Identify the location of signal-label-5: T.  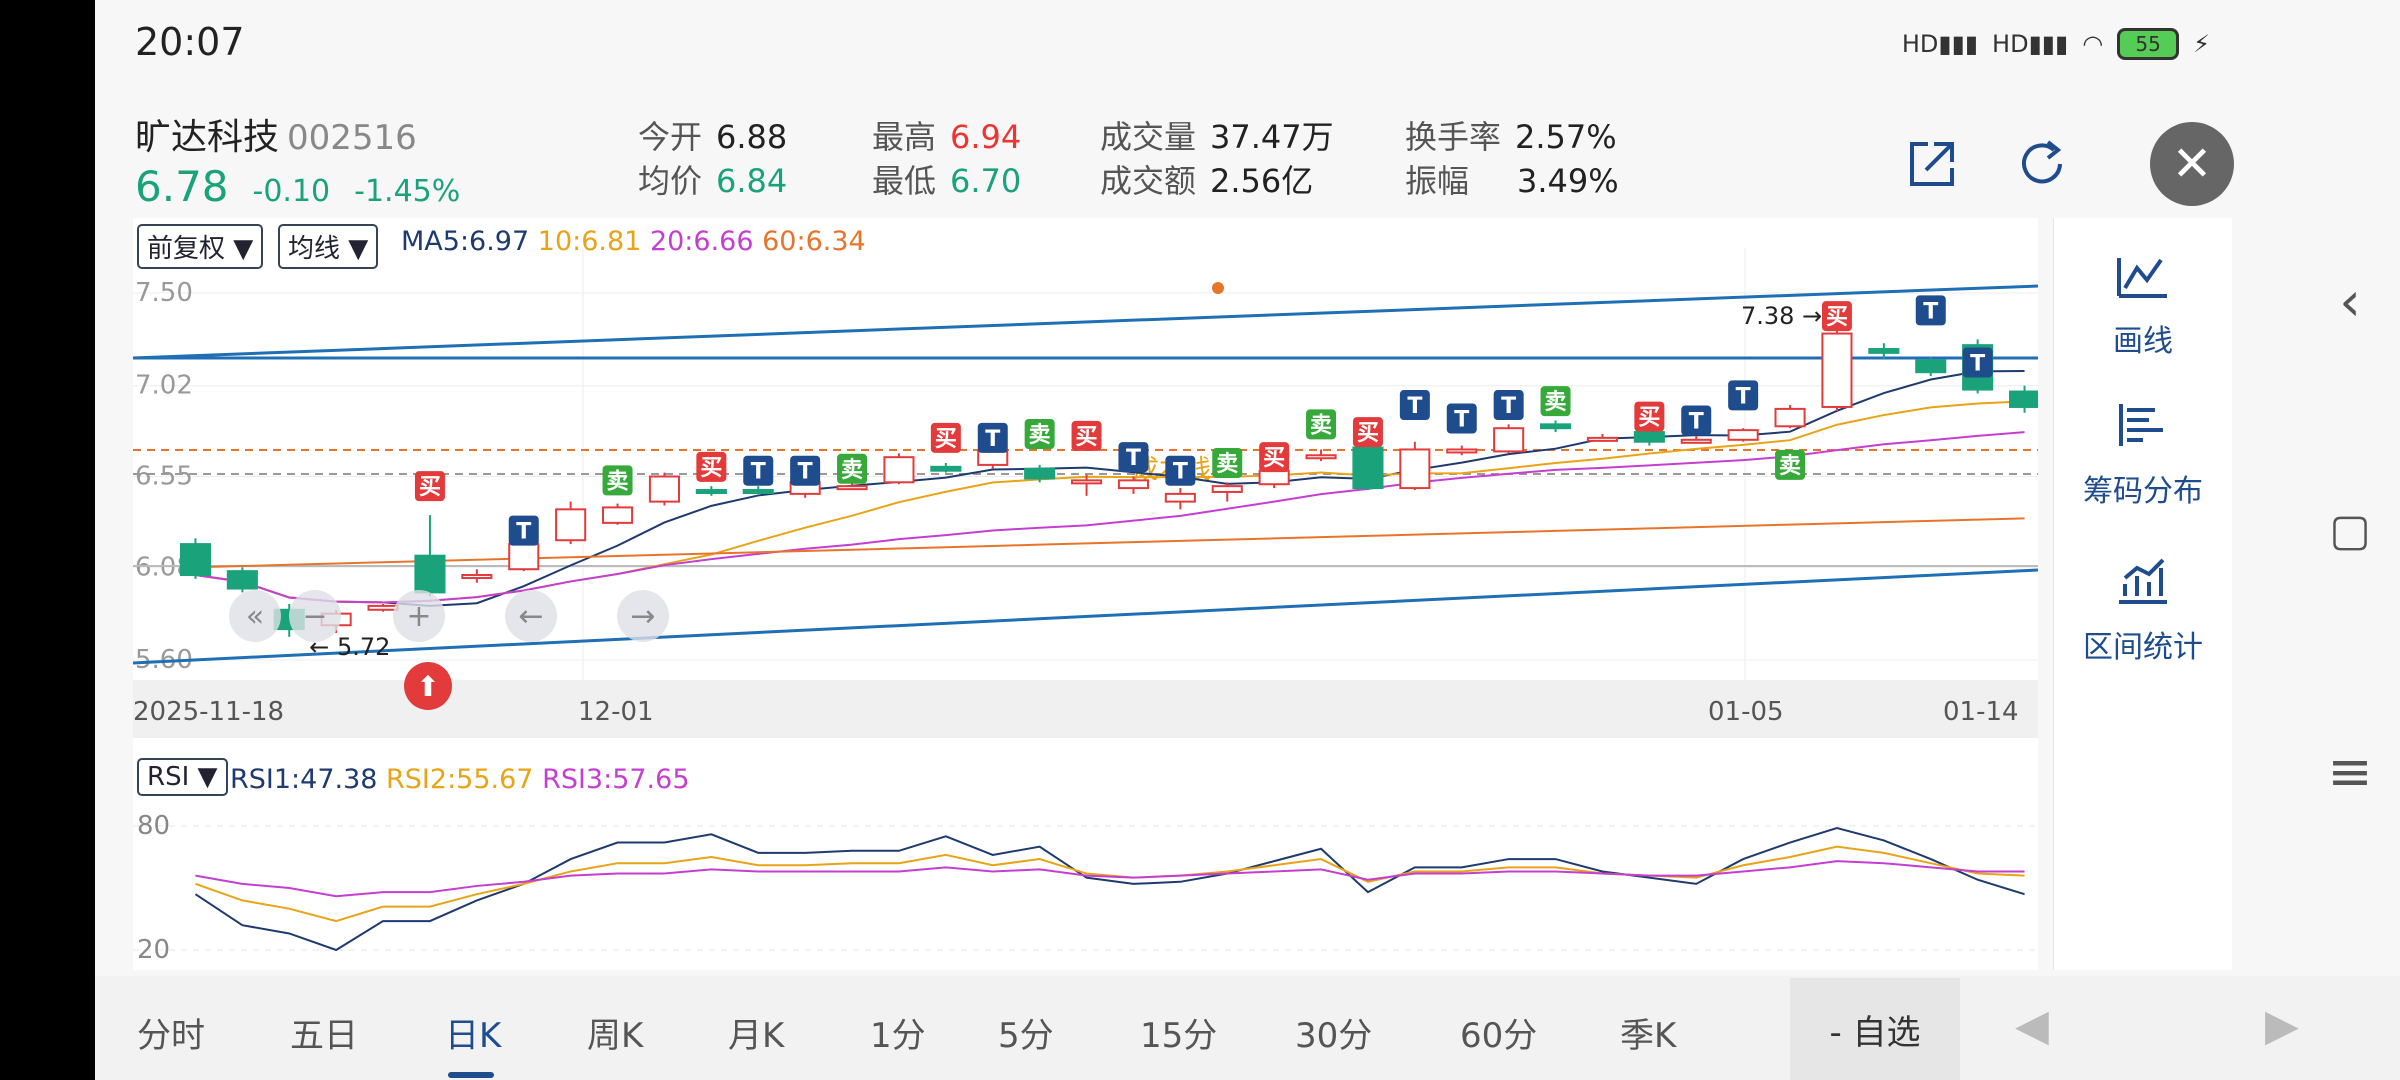
(805, 472).